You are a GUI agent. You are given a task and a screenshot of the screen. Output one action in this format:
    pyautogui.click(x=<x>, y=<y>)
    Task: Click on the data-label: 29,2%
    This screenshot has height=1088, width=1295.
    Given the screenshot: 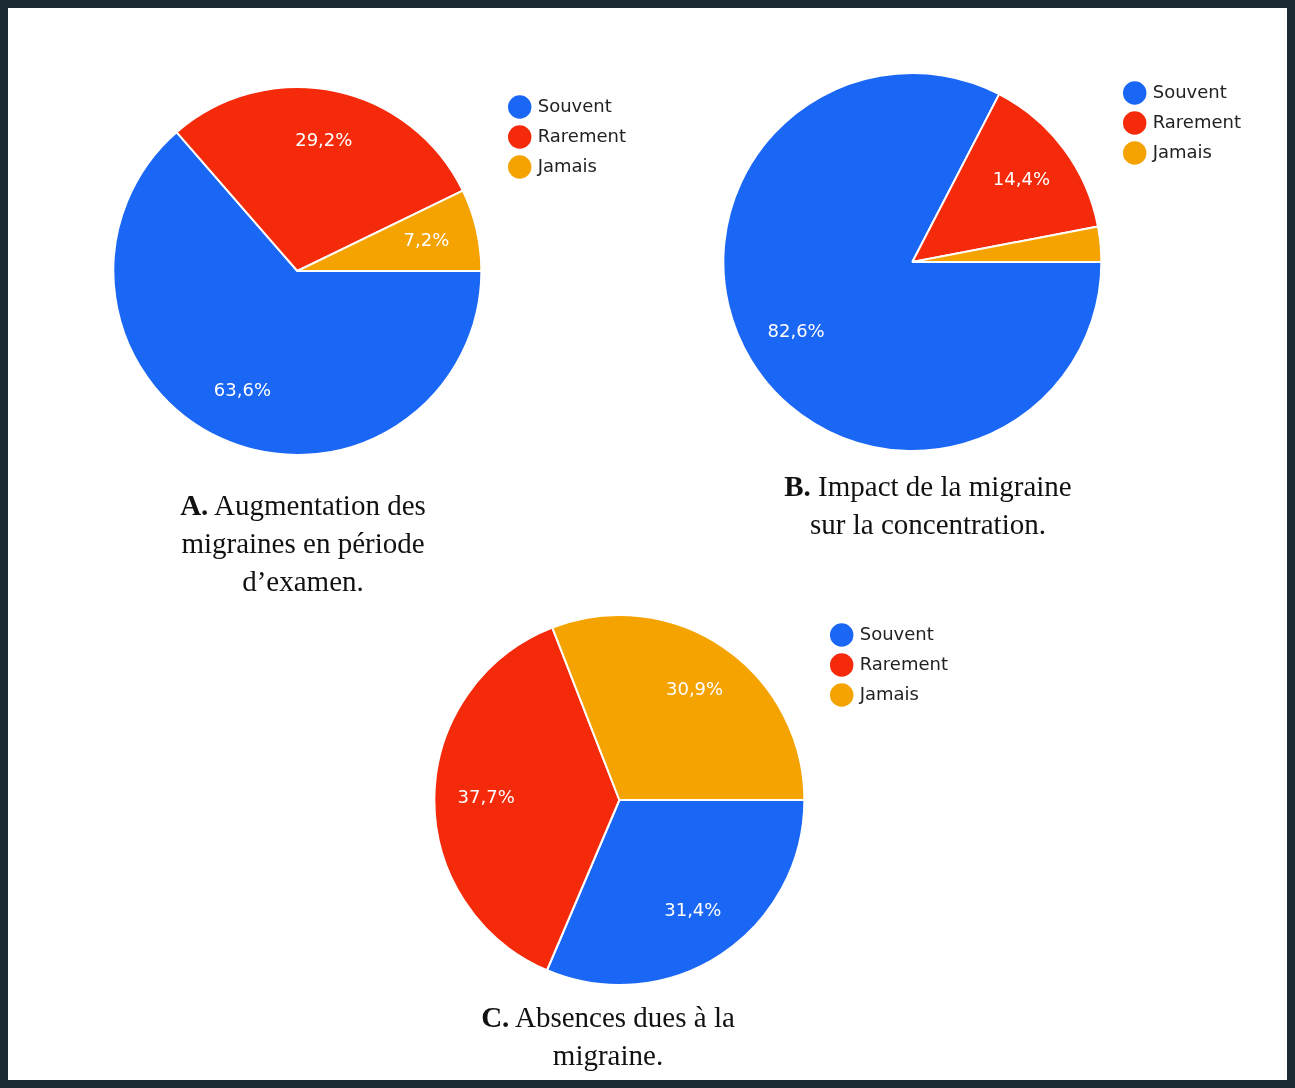 What is the action you would take?
    pyautogui.click(x=324, y=139)
    